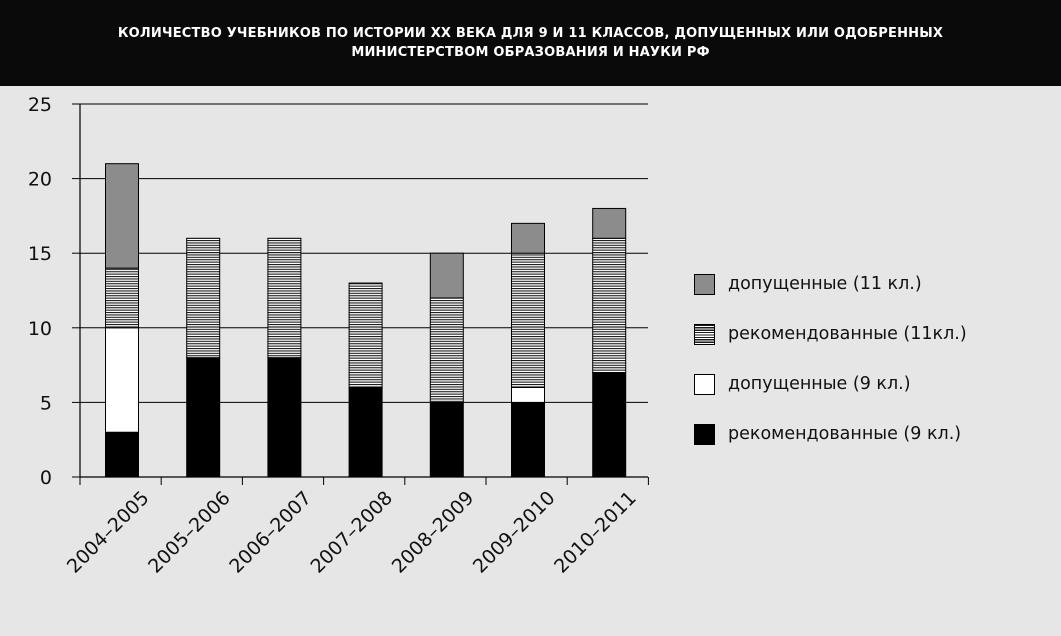 Image resolution: width=1061 pixels, height=636 pixels. What do you see at coordinates (704, 434) in the screenshot?
I see `legend-swatch-black` at bounding box center [704, 434].